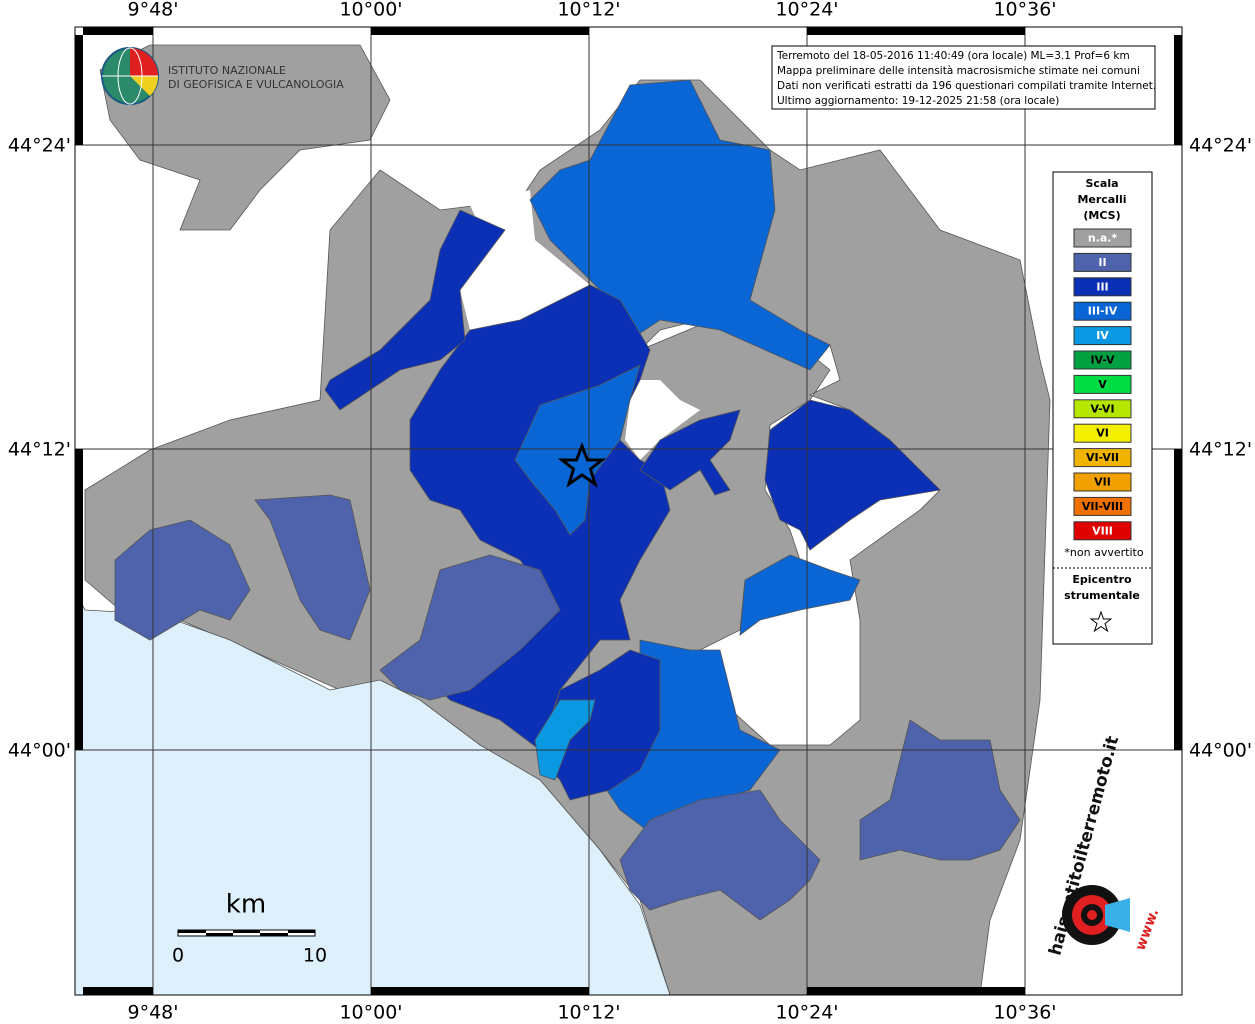 The height and width of the screenshot is (1024, 1255). I want to click on legend-label: IV-V, so click(1102, 360).